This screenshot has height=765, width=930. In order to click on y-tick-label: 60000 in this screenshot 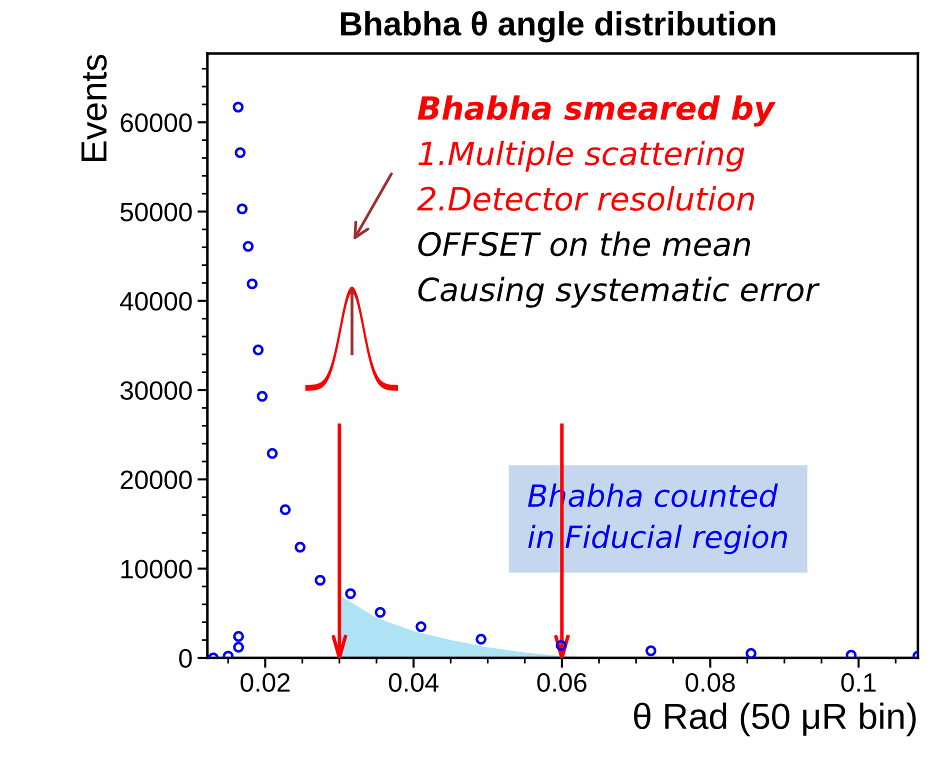, I will do `click(156, 122)`.